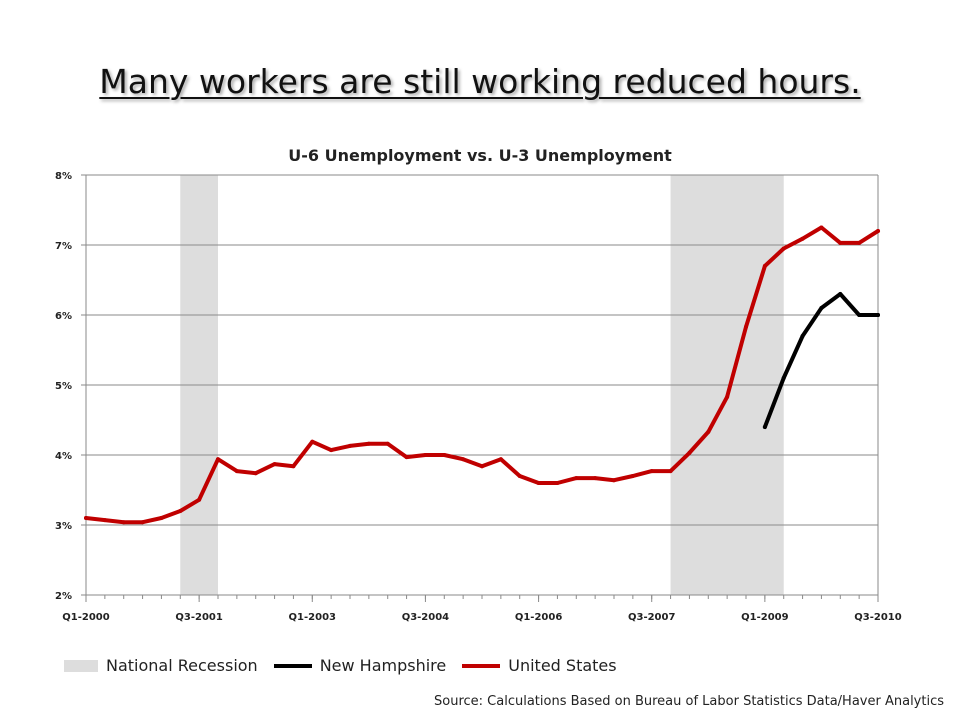 The image size is (960, 720). Describe the element at coordinates (312, 617) in the screenshot. I see `x-tick-label-Q1-2003: Q1-2003` at that location.